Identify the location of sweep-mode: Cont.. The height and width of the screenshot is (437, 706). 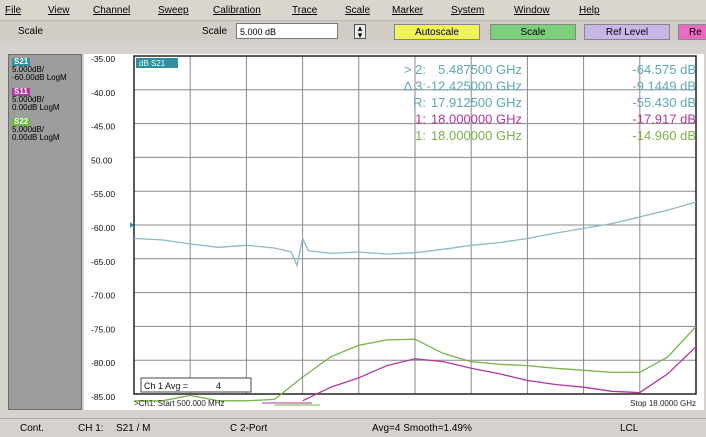
(32, 428).